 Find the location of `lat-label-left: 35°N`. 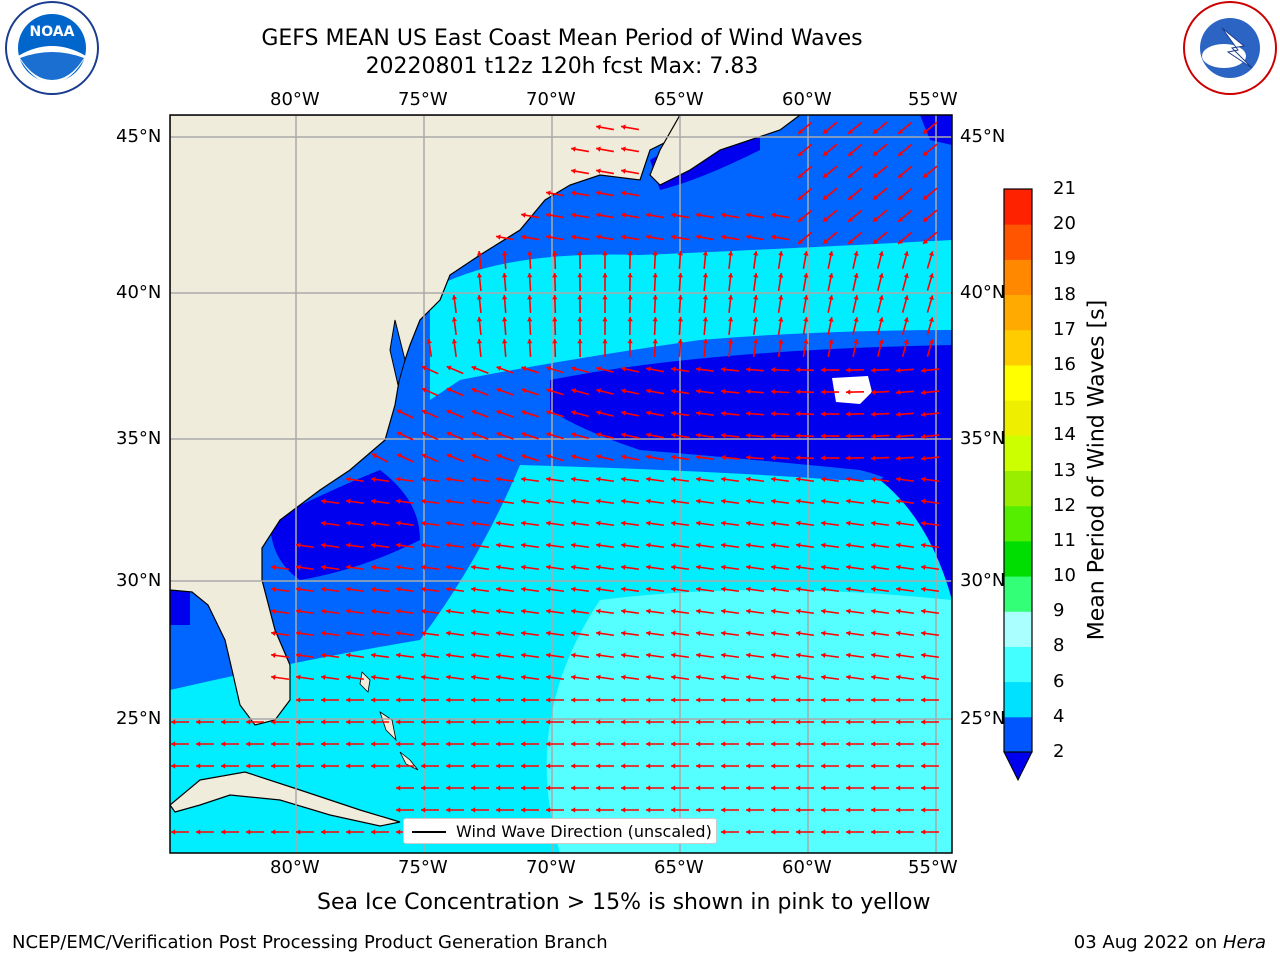

lat-label-left: 35°N is located at coordinates (139, 438).